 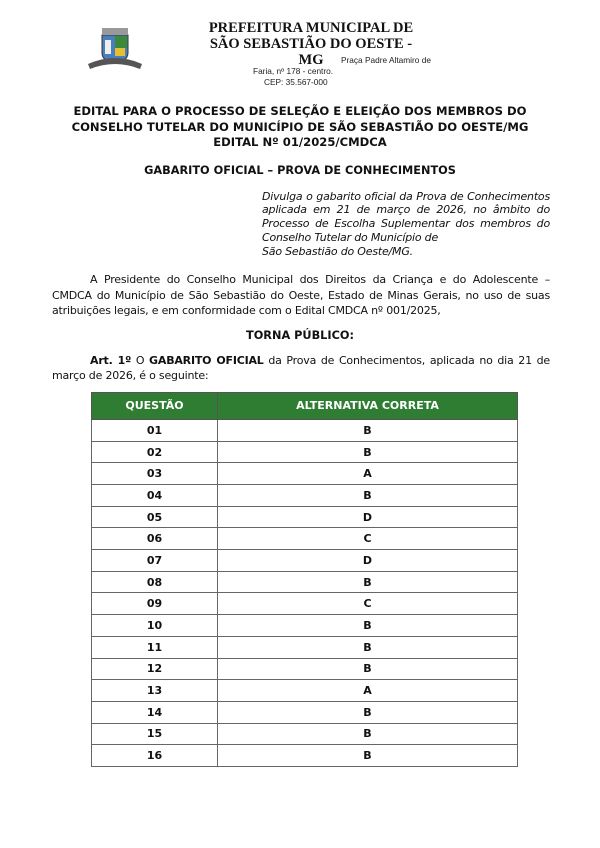 I want to click on table-row: 03 A, so click(x=305, y=474).